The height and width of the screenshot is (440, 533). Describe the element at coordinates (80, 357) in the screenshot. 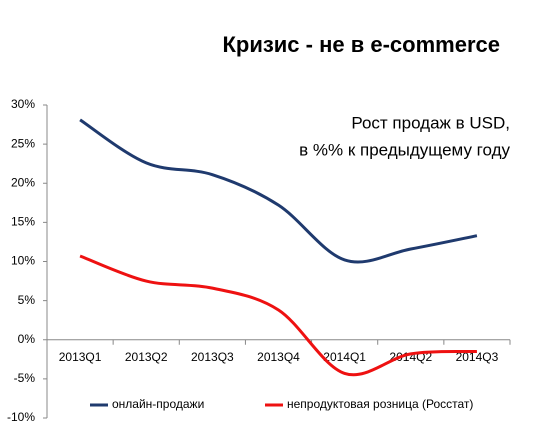

I see `x-tick-label: 2013Q1` at that location.